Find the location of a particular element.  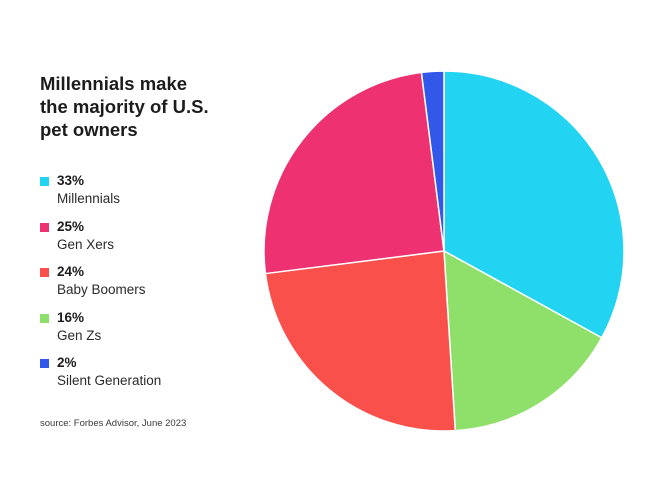

source-note: source: Forbes Advisor, June 2023 is located at coordinates (113, 423).